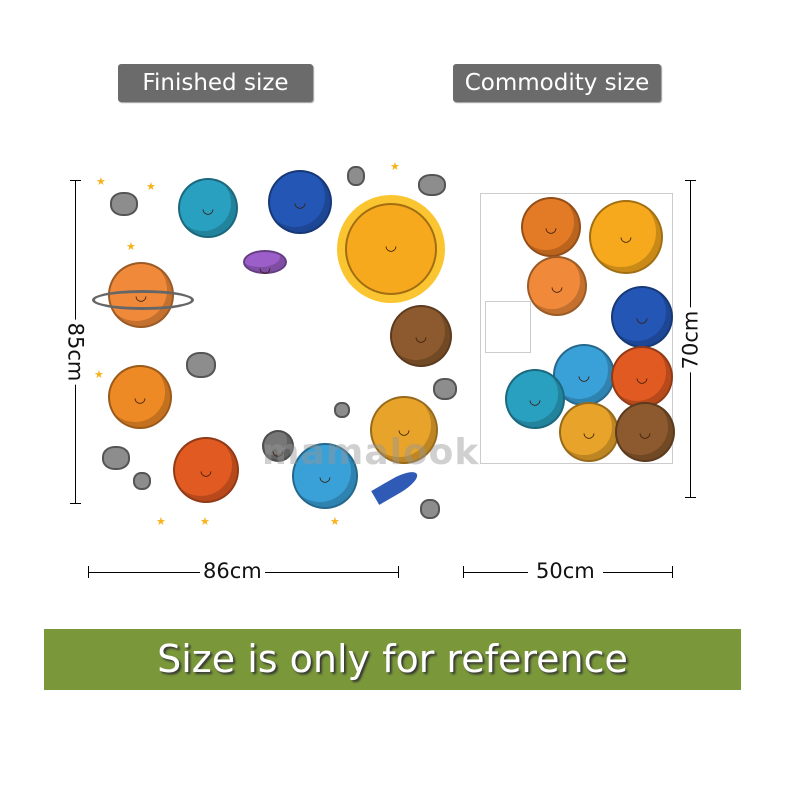 The height and width of the screenshot is (800, 790). Describe the element at coordinates (143, 300) in the screenshot. I see `saturn-ring` at that location.